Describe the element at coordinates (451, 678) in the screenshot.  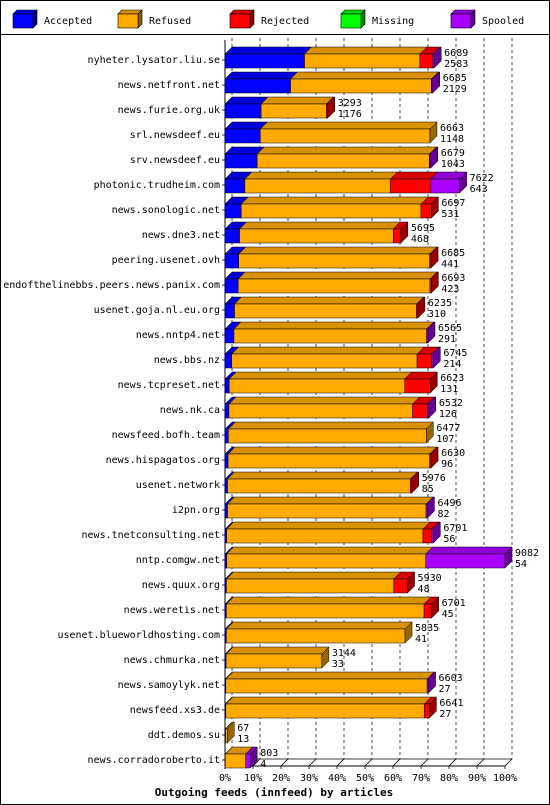
I see `data-label-offered: 6603` at that location.